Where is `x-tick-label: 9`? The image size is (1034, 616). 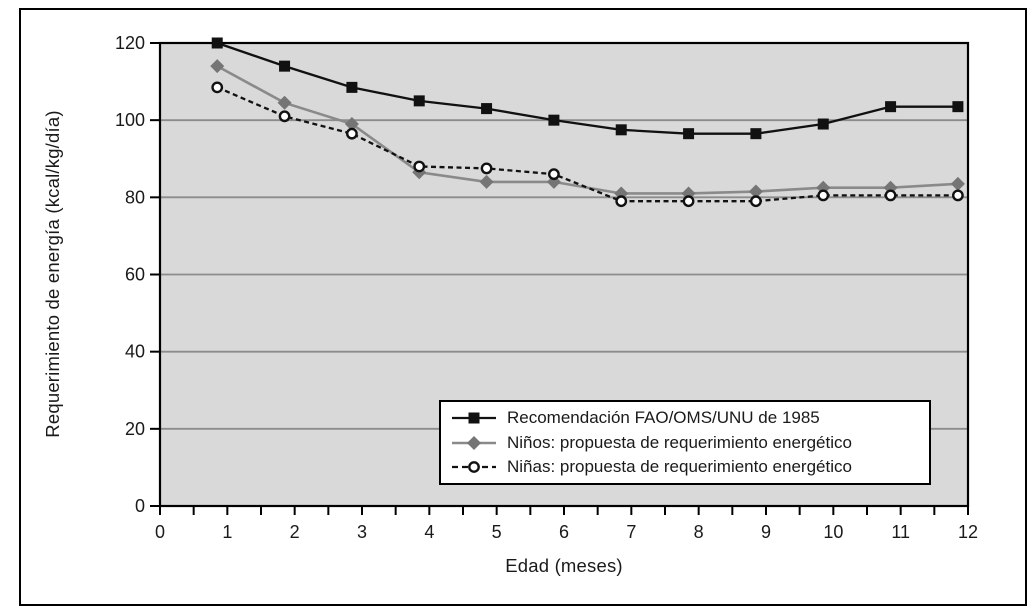
x-tick-label: 9 is located at coordinates (766, 532).